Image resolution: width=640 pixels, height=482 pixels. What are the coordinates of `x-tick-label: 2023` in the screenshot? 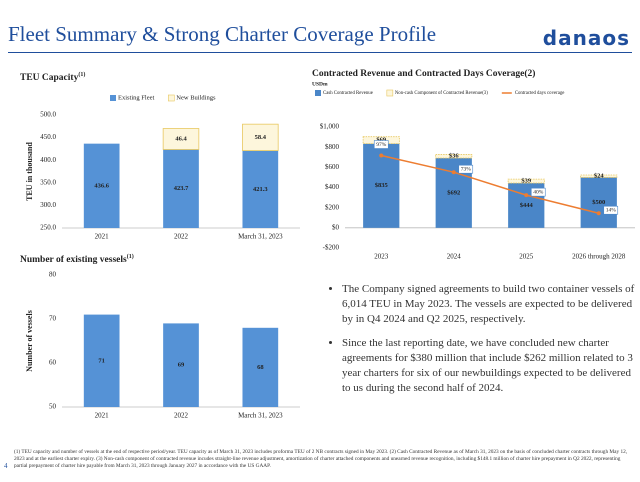 It's located at (381, 257).